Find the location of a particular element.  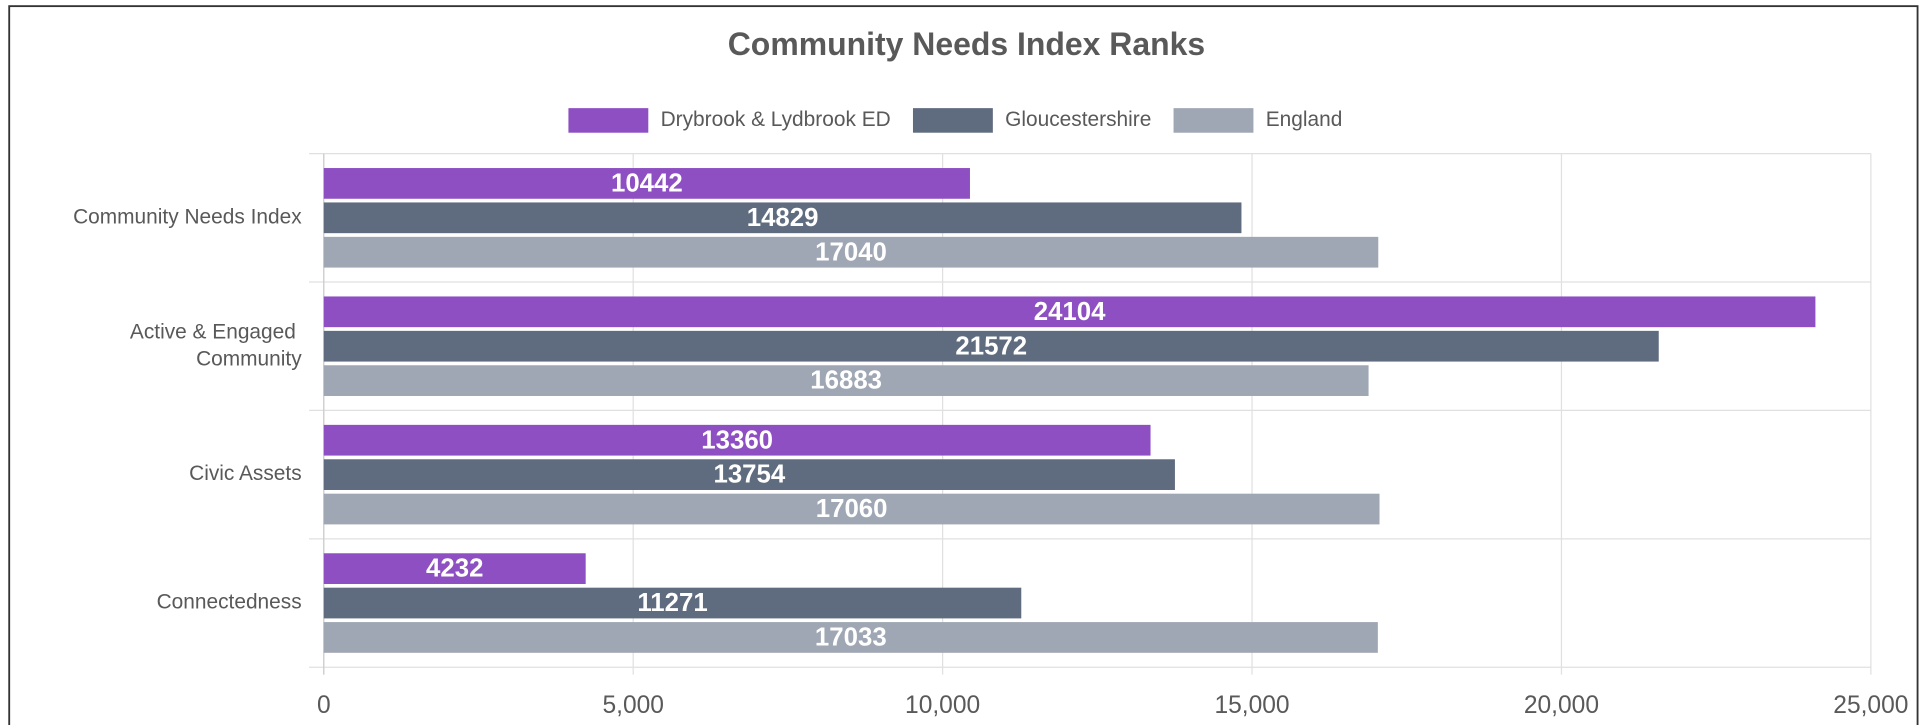

bar-value-label: 11271 is located at coordinates (672, 603).